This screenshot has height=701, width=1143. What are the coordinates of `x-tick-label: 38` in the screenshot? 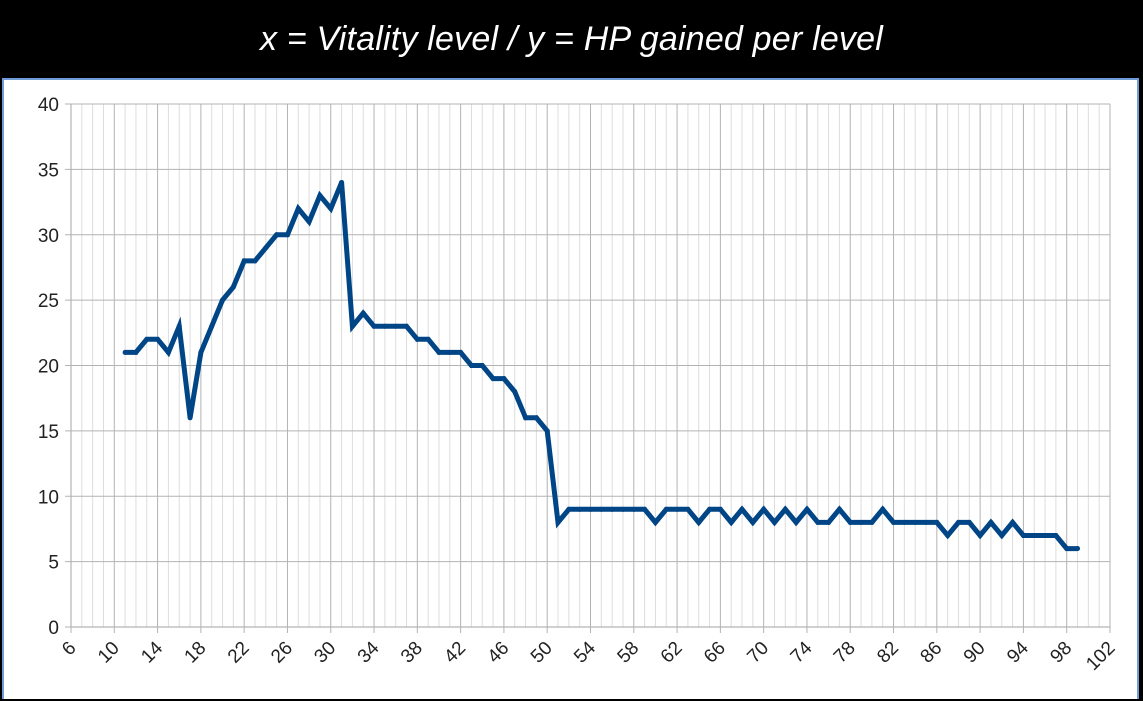 It's located at (412, 653).